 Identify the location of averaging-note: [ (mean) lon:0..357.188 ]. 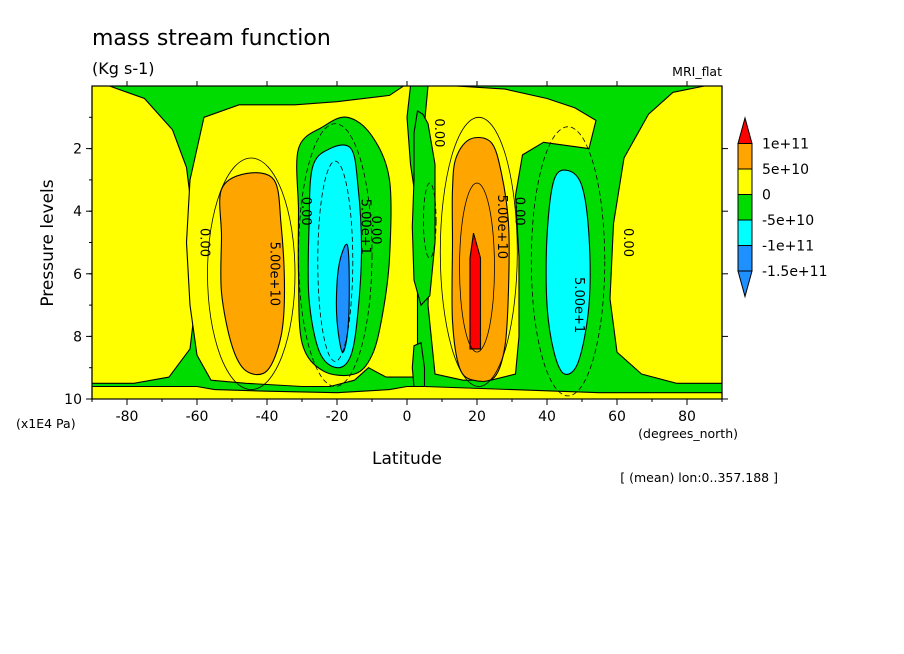
(699, 477).